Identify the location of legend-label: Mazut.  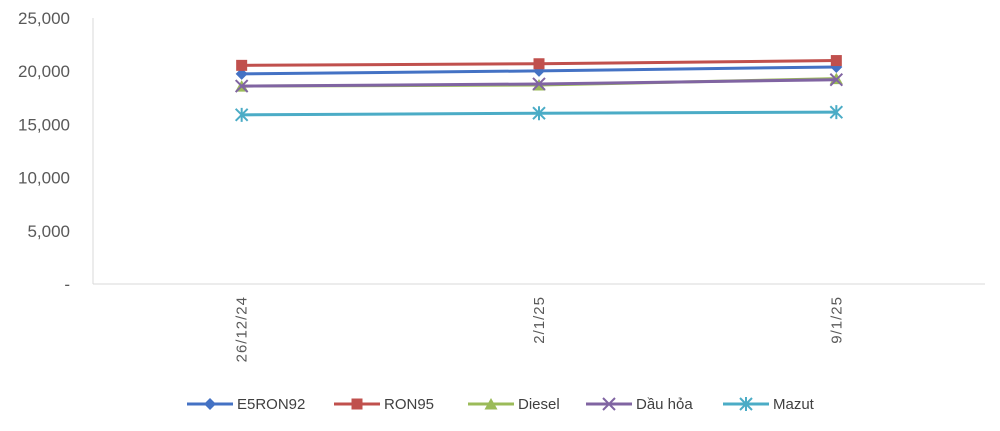
(794, 404).